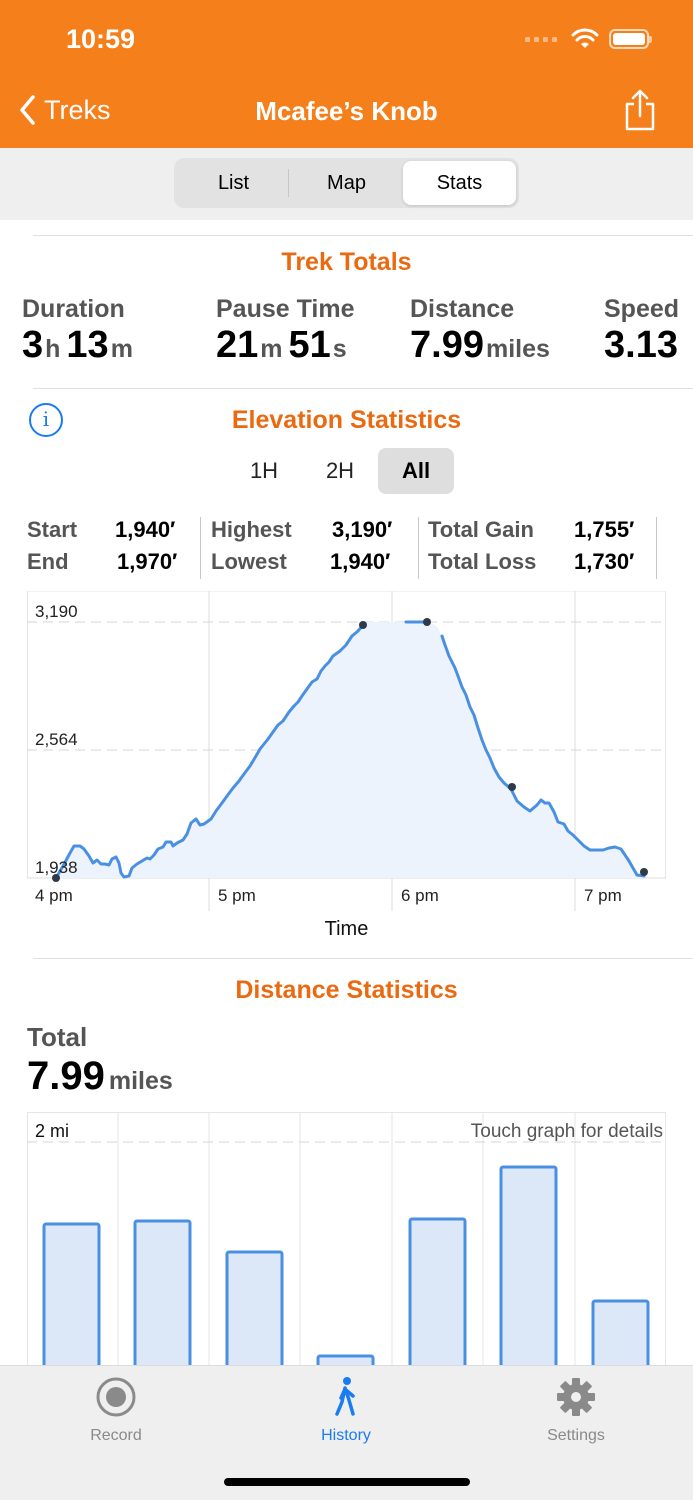  What do you see at coordinates (541, 39) in the screenshot?
I see `cellular-signal-icon` at bounding box center [541, 39].